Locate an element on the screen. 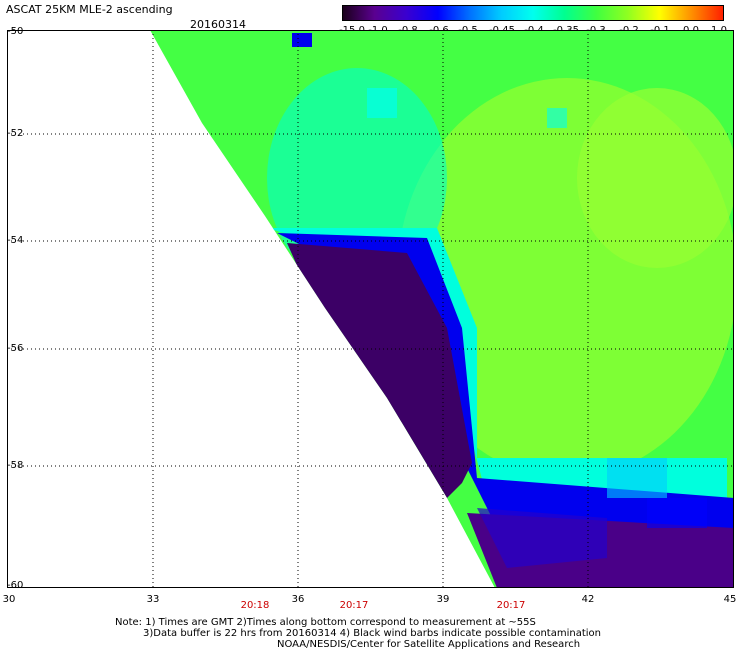  lon-label: 30 is located at coordinates (9, 599).